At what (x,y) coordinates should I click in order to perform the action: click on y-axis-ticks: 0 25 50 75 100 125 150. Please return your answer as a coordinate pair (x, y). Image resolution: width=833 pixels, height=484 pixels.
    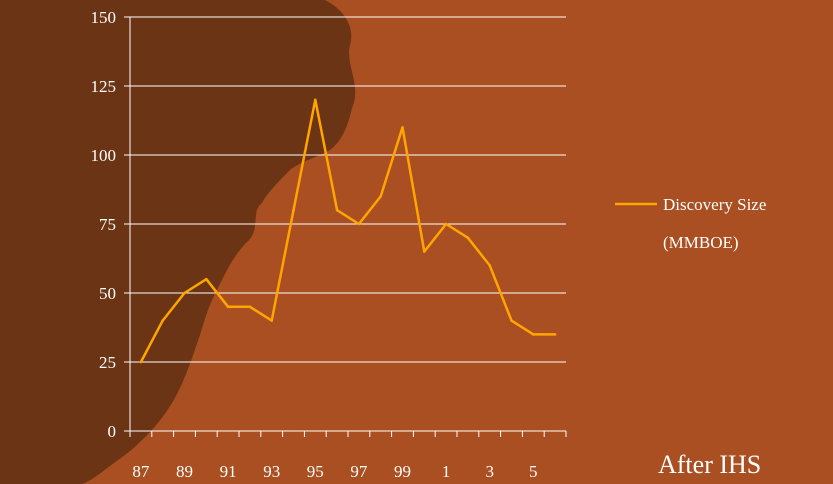
    Looking at the image, I should click on (110, 224).